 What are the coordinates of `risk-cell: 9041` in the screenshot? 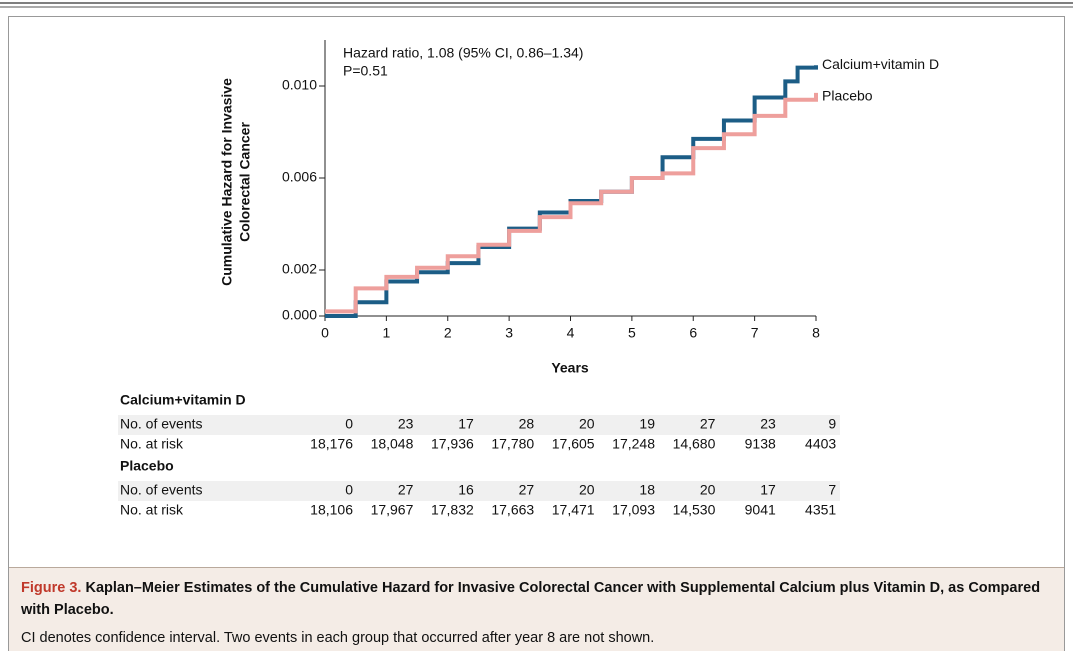 It's located at (760, 510).